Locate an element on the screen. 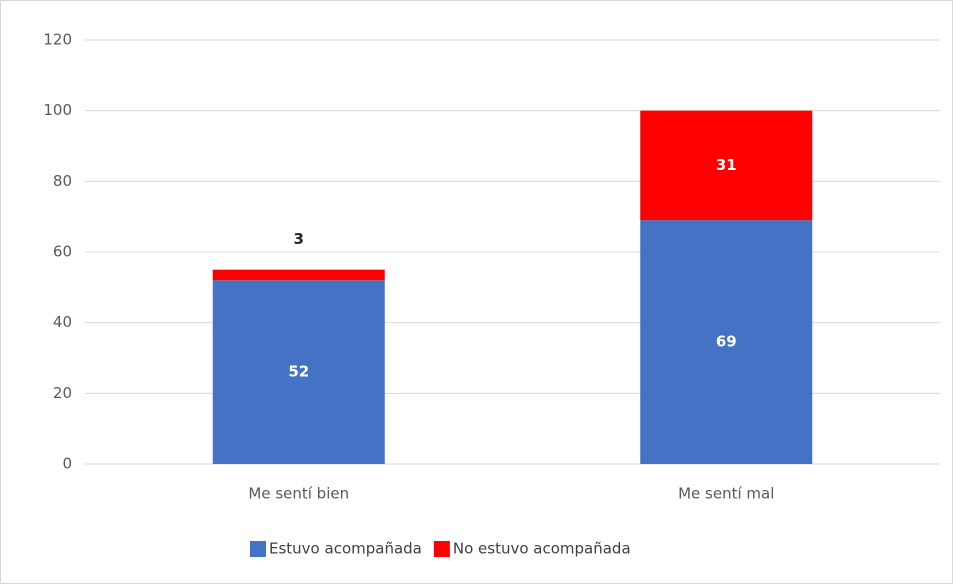 This screenshot has height=584, width=953. y-tick-label: 0 is located at coordinates (67, 464).